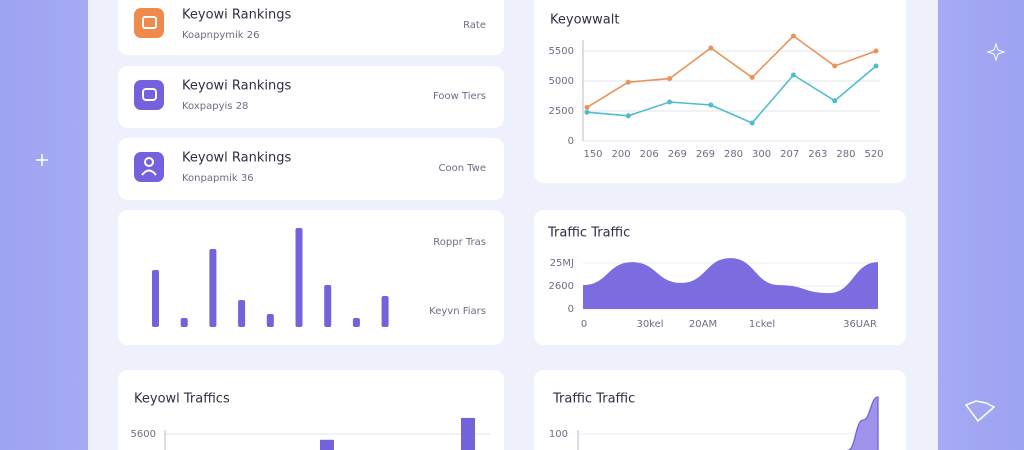 The height and width of the screenshot is (450, 1024). I want to click on x-tick-label: 36UAR, so click(860, 324).